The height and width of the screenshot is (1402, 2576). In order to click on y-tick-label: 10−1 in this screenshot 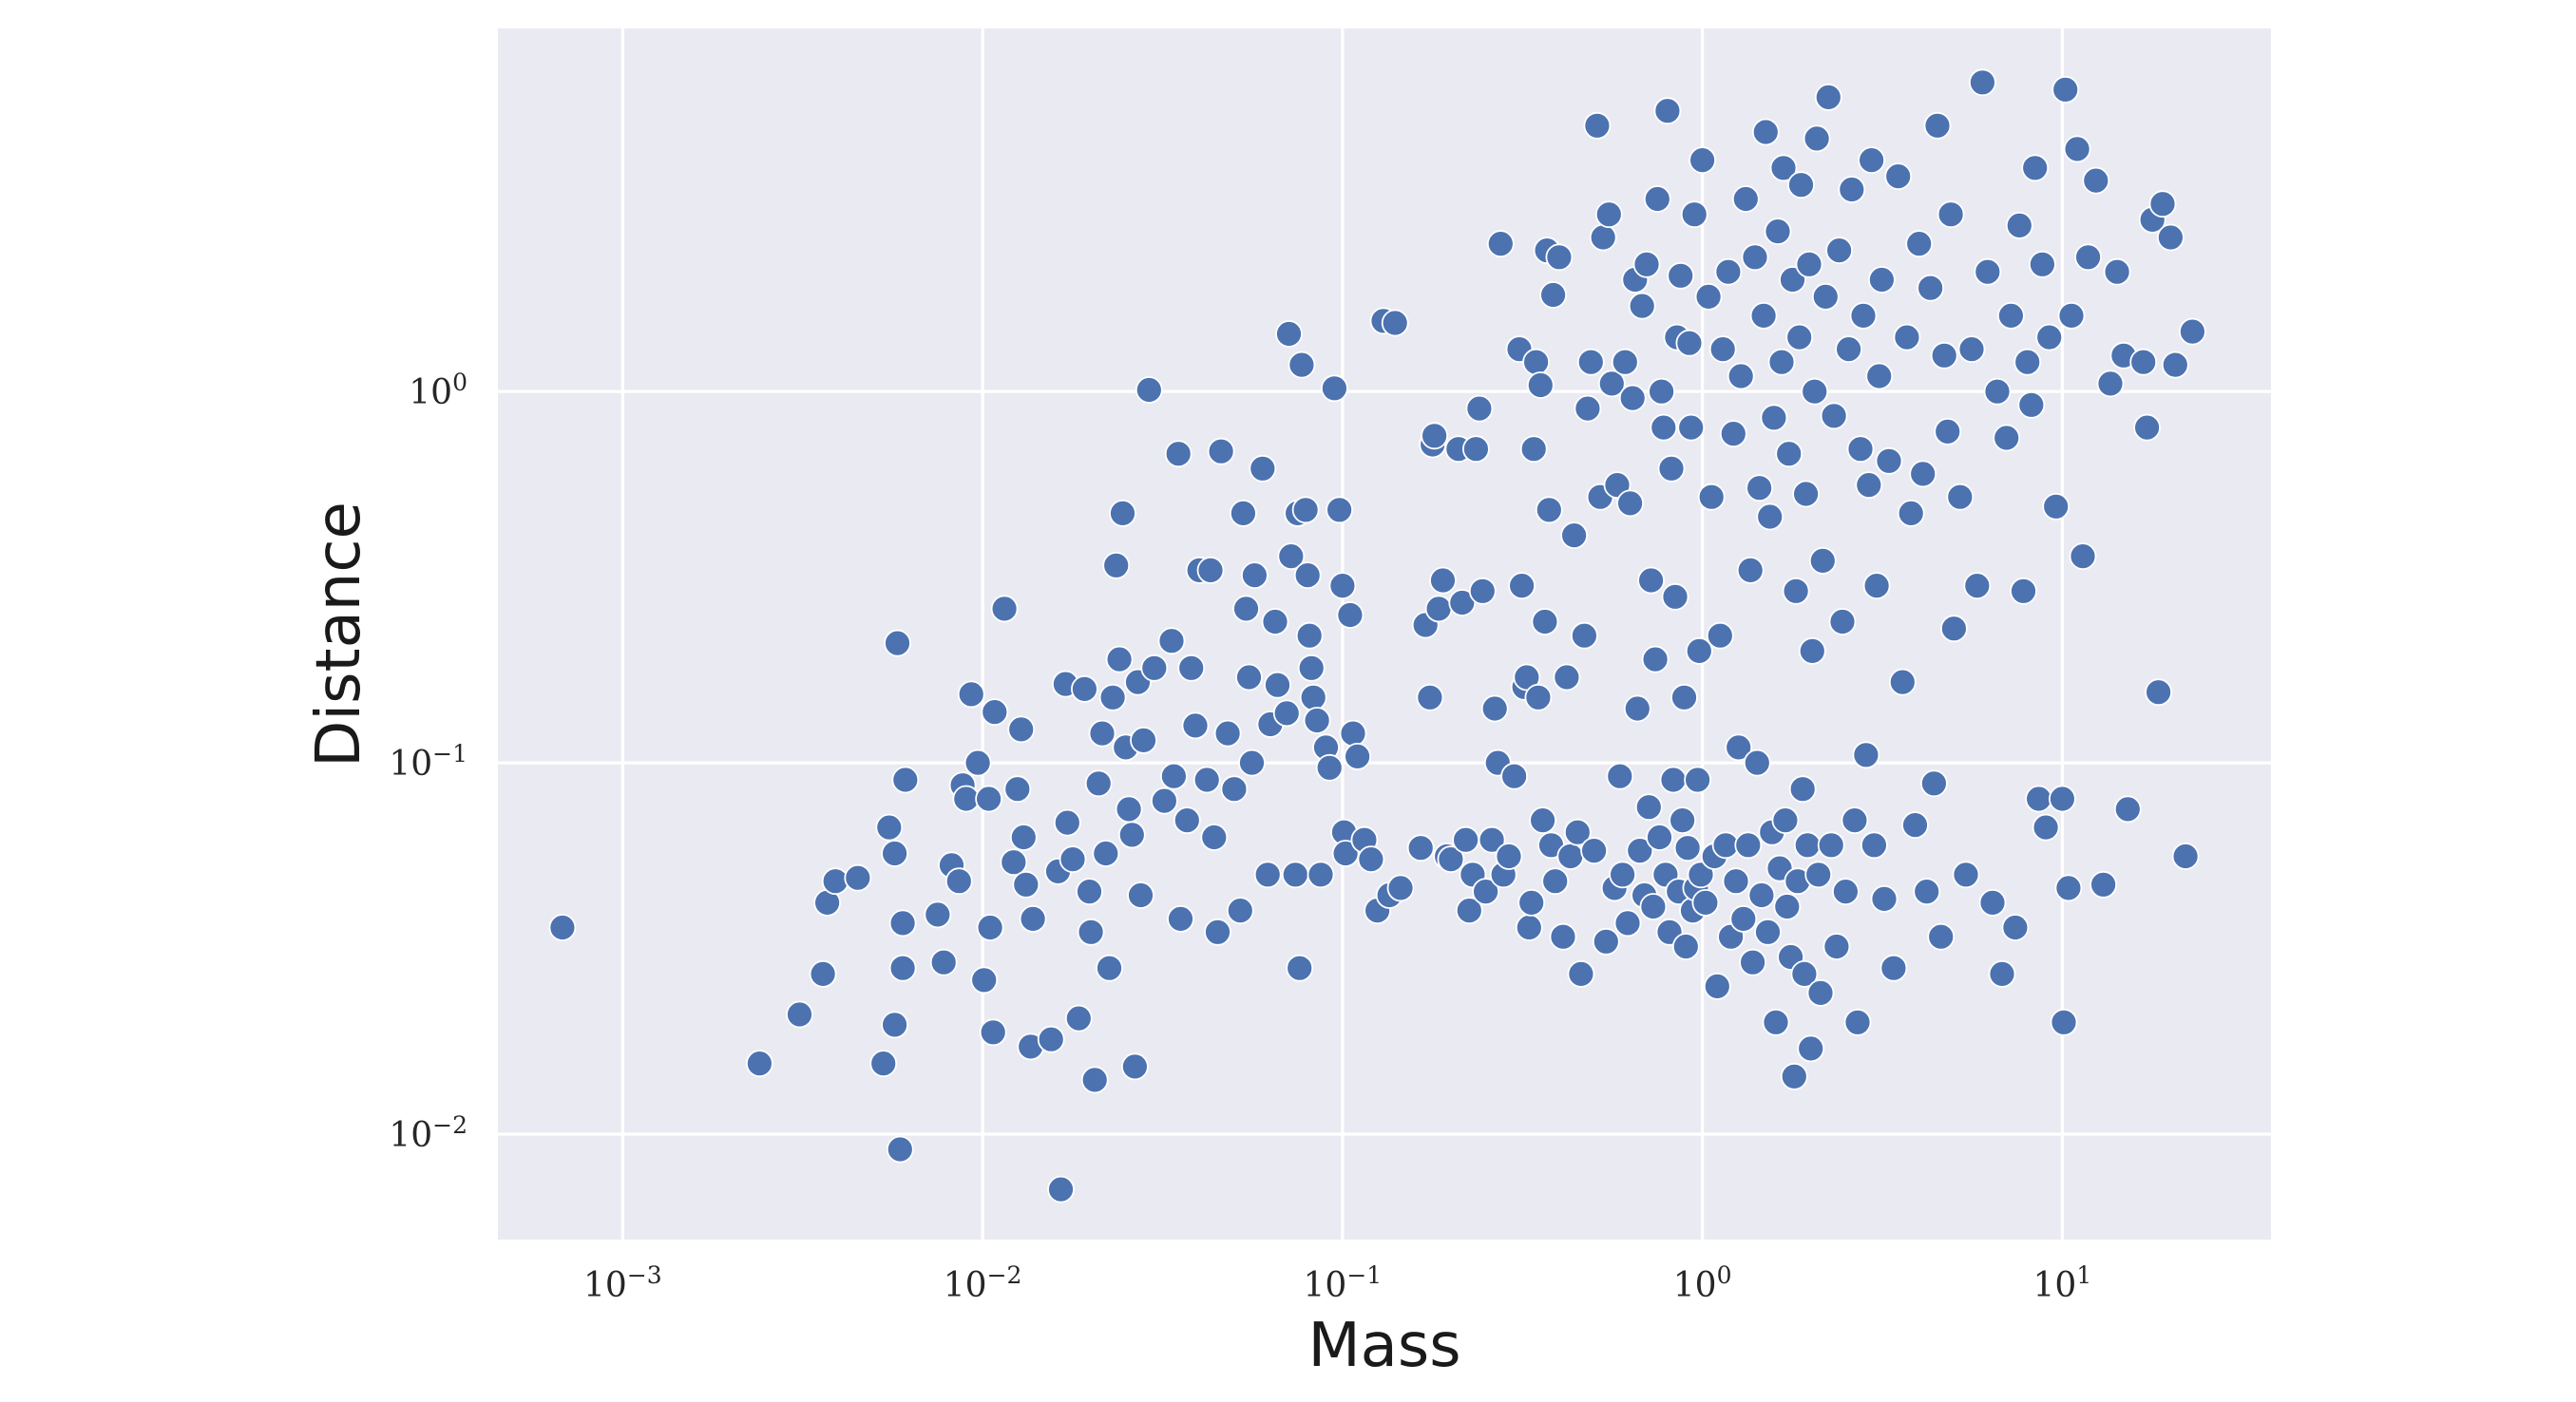, I will do `click(428, 762)`.